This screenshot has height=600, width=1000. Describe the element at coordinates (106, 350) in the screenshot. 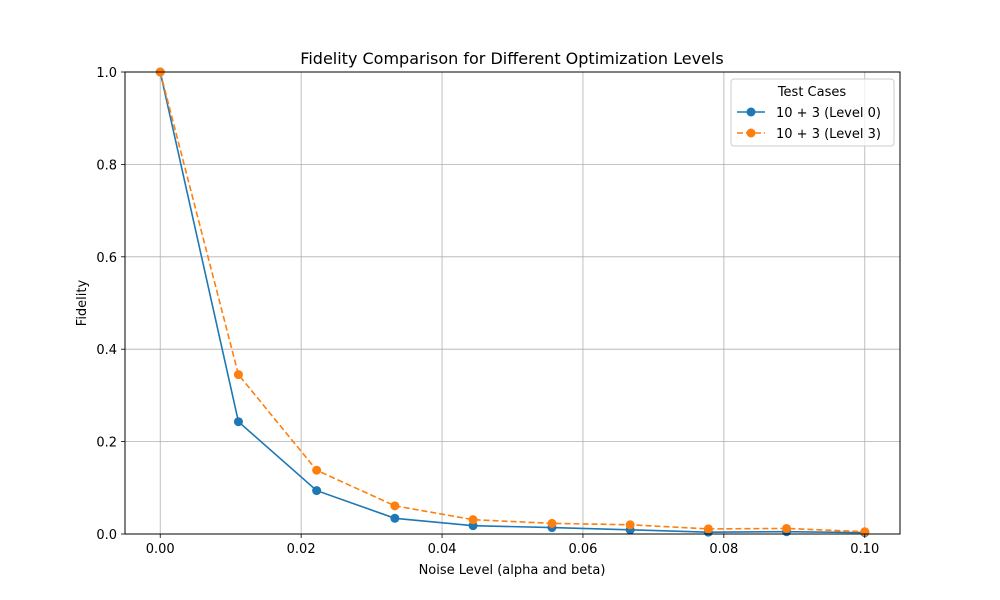

I see `y-tick-label: 0.4` at that location.